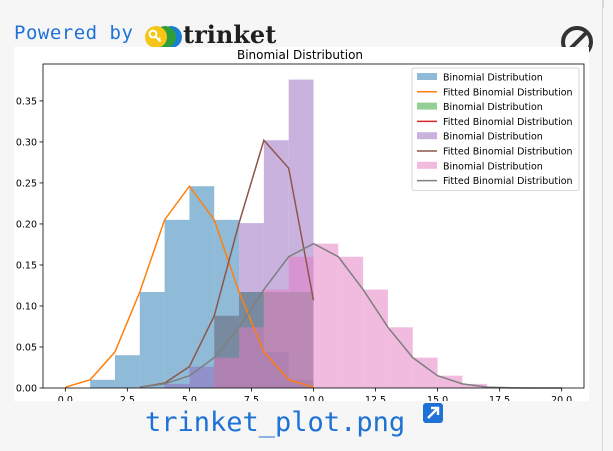  What do you see at coordinates (251, 398) in the screenshot?
I see `x-tick-label: 7.5` at bounding box center [251, 398].